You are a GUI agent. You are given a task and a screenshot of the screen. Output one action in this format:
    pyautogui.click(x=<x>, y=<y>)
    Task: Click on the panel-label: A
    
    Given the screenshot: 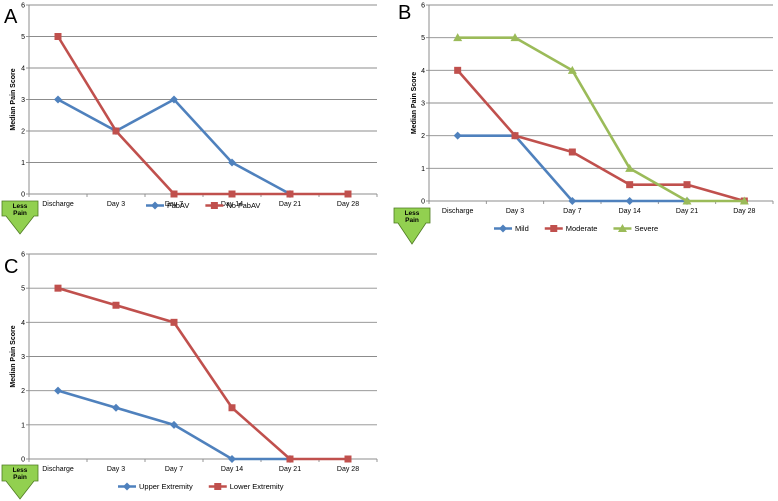 What is the action you would take?
    pyautogui.click(x=11, y=17)
    